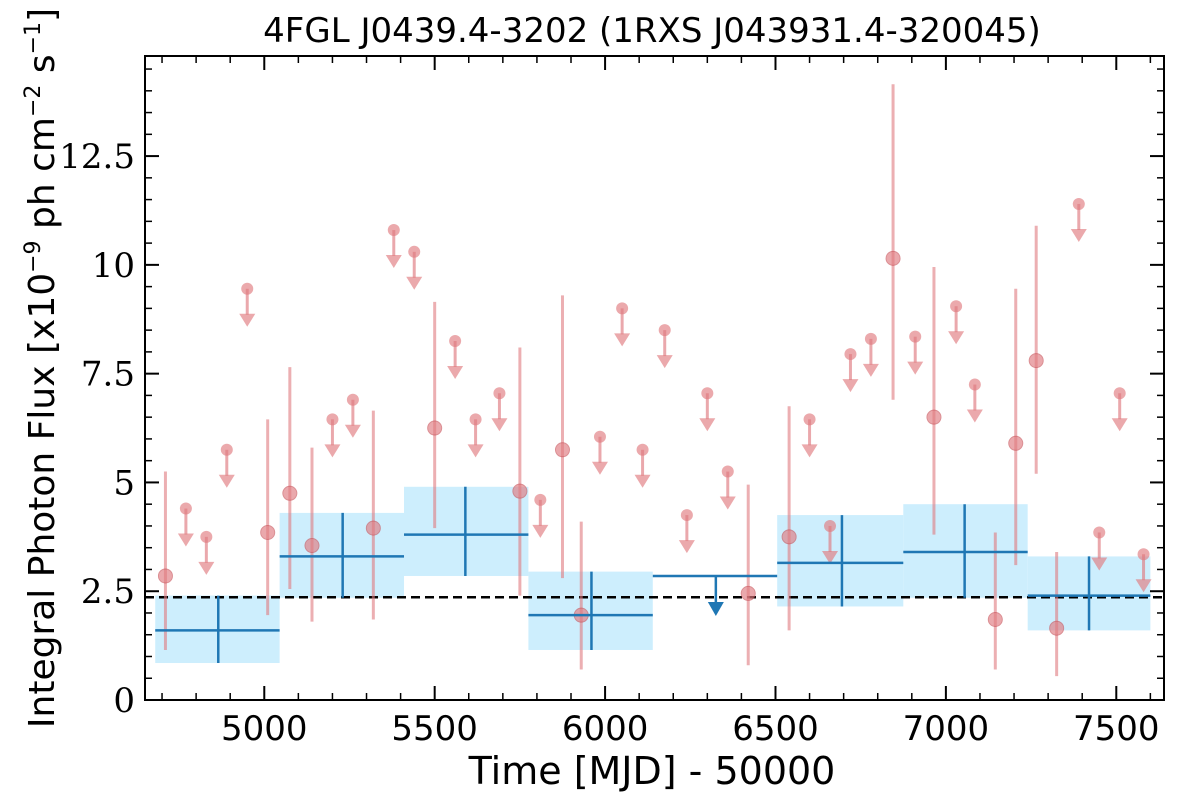 The height and width of the screenshot is (800, 1200). What do you see at coordinates (42, 15) in the screenshot?
I see `y-label-part-4: ]` at bounding box center [42, 15].